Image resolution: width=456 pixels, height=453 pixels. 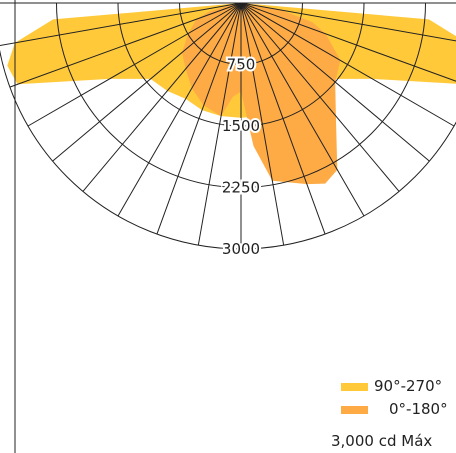 I want to click on legend-label-0-180: 0°-180°, so click(x=418, y=409).